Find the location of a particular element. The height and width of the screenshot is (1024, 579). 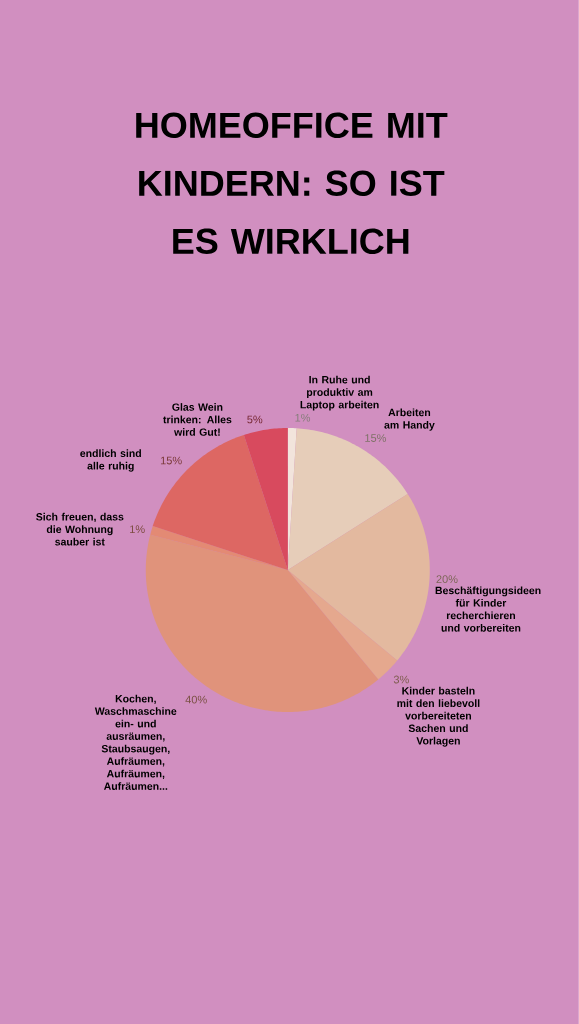

slice-label: endlich sind alle ruhig is located at coordinates (111, 460).